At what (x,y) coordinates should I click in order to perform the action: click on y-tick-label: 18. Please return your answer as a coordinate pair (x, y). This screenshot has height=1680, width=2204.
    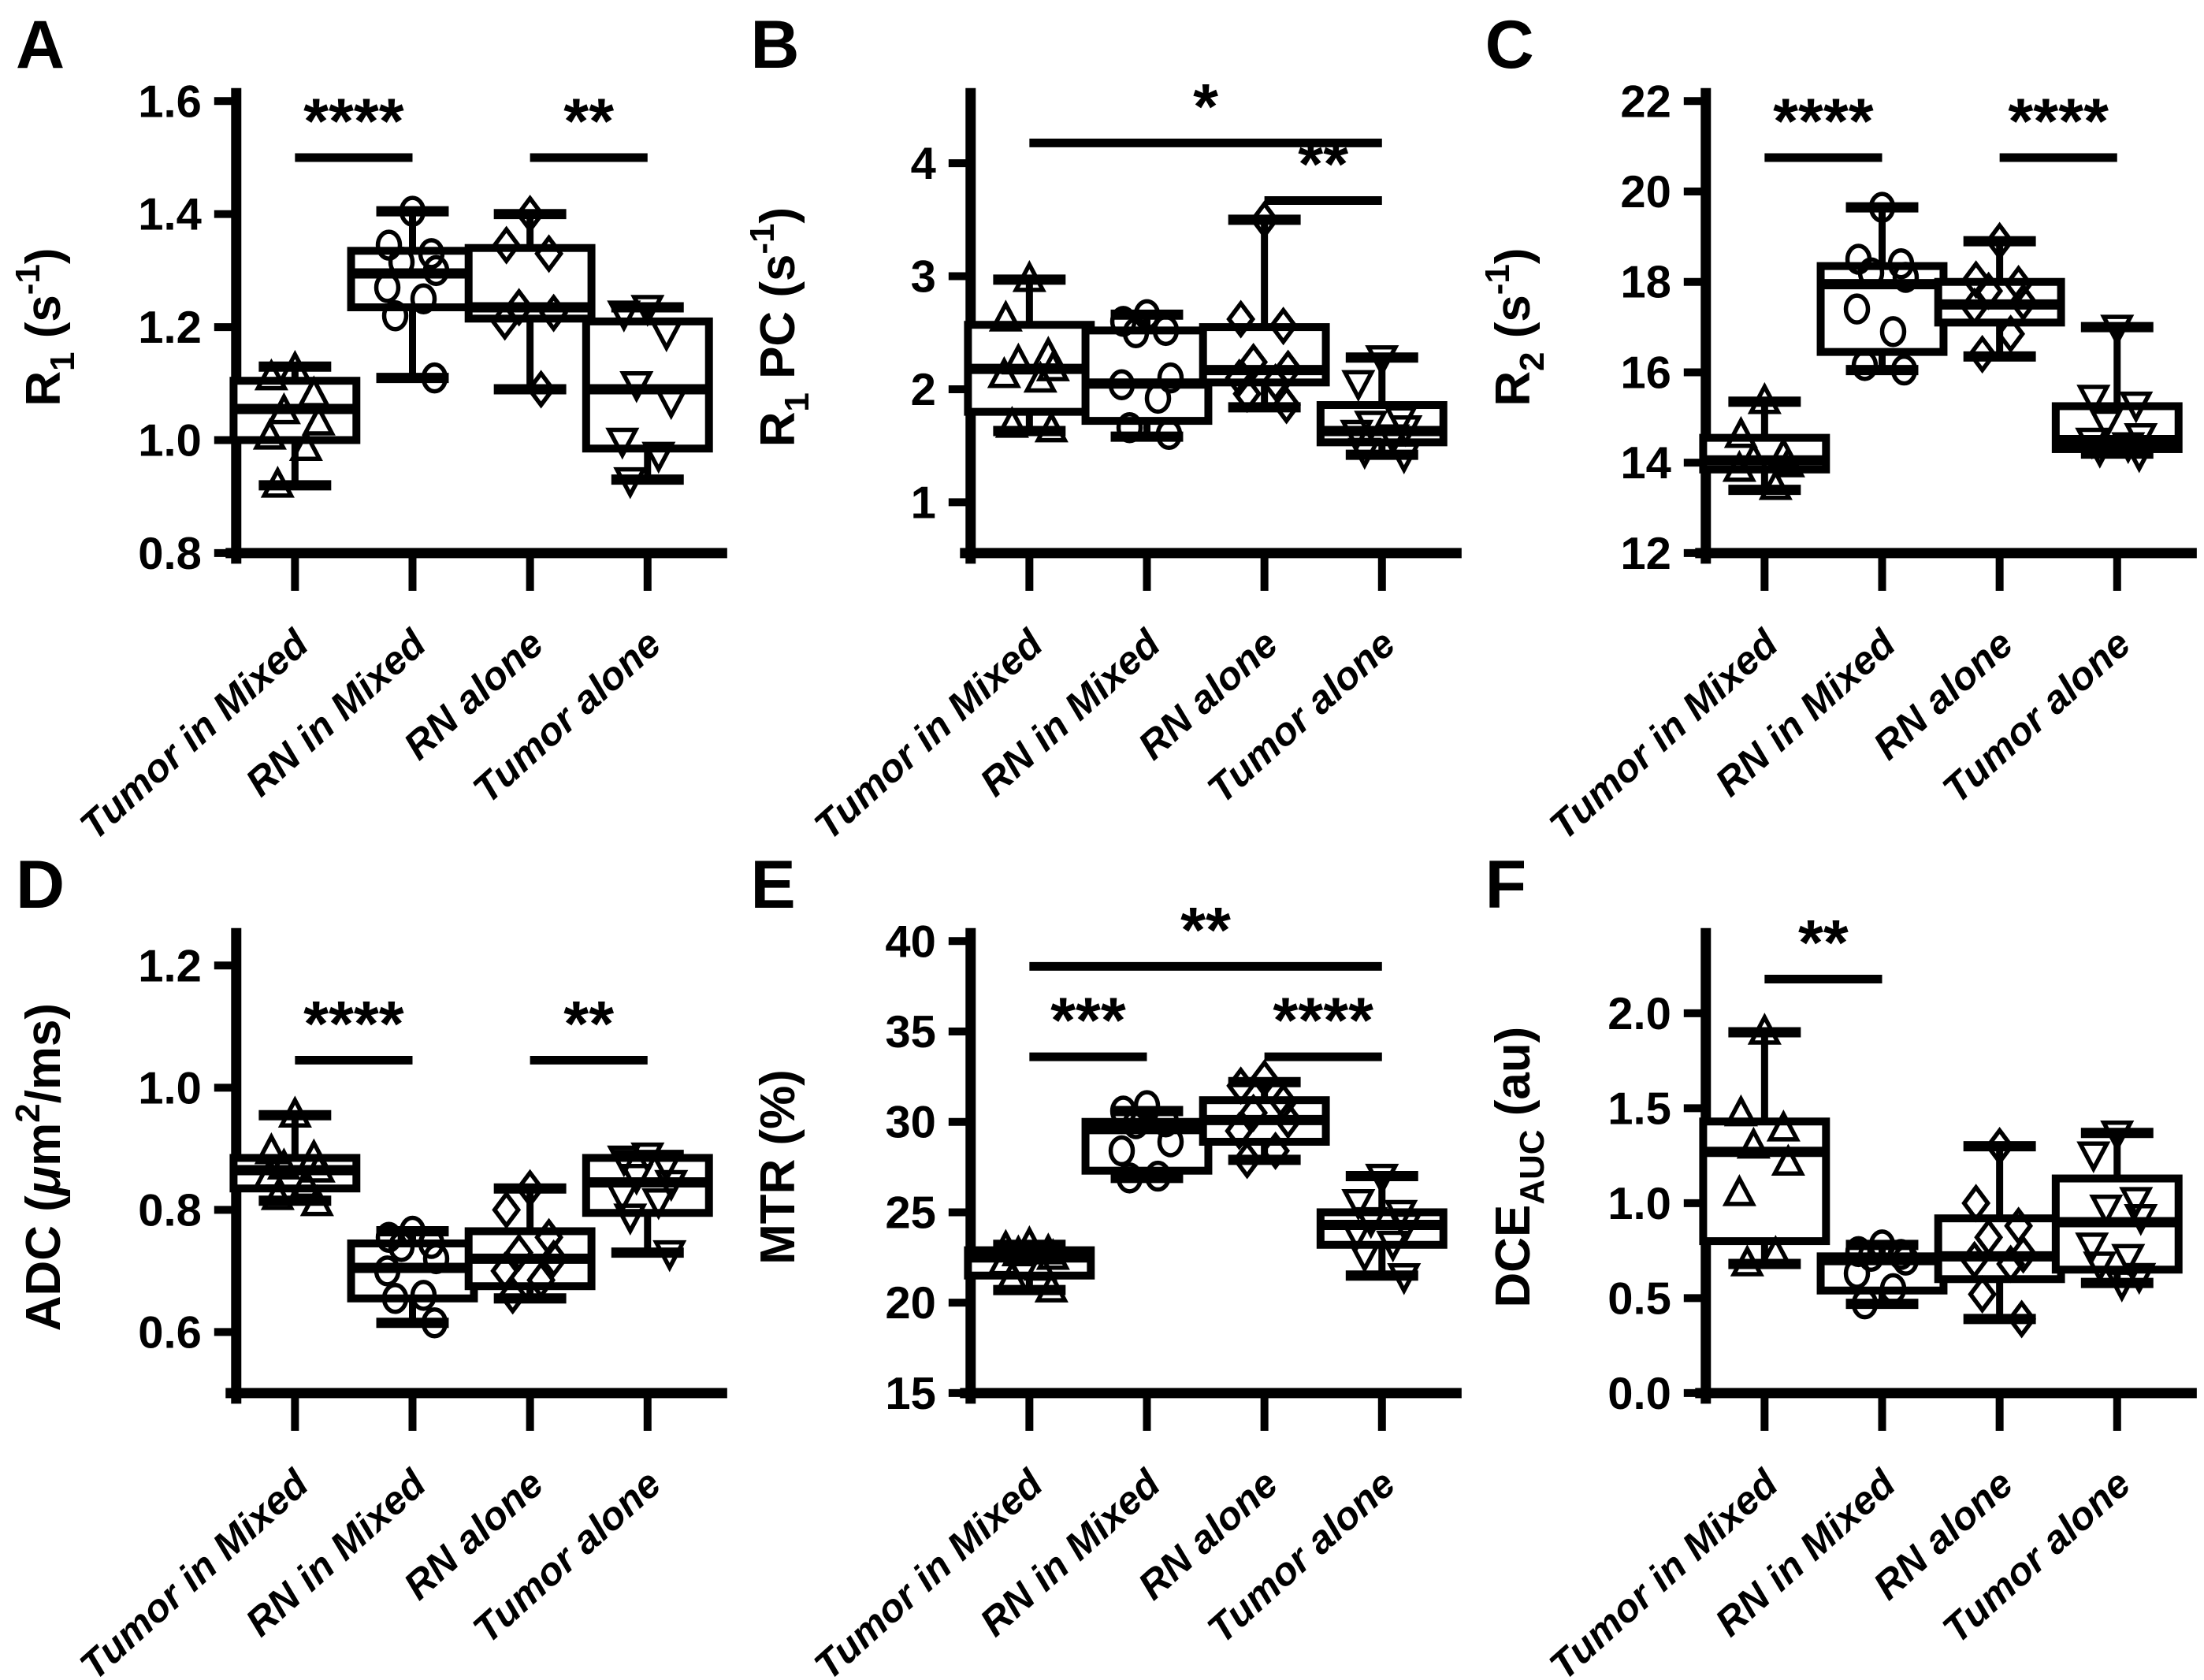
    Looking at the image, I should click on (1645, 283).